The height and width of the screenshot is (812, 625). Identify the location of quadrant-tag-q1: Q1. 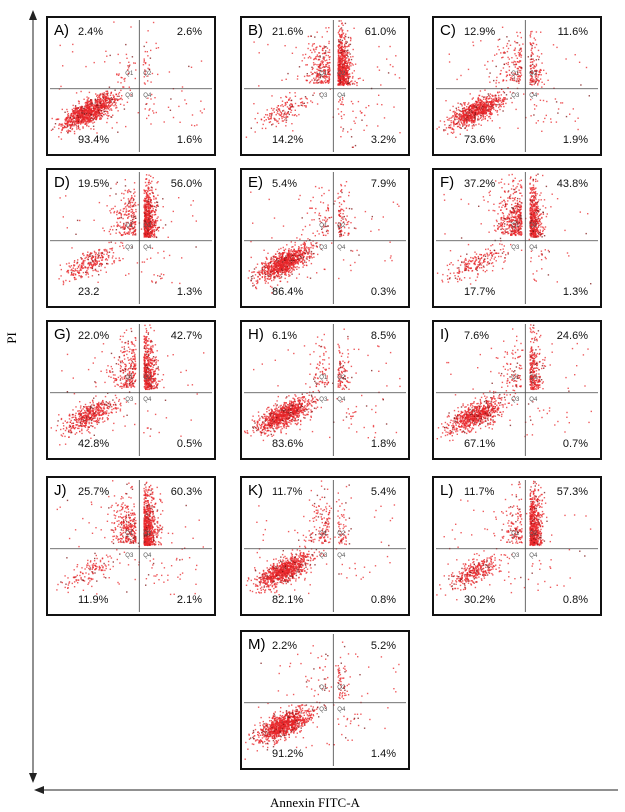
(129, 225).